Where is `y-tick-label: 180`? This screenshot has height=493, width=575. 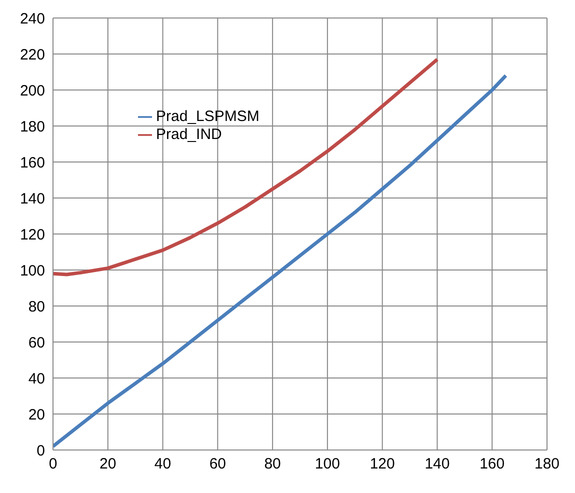 y-tick-label: 180 is located at coordinates (32, 127).